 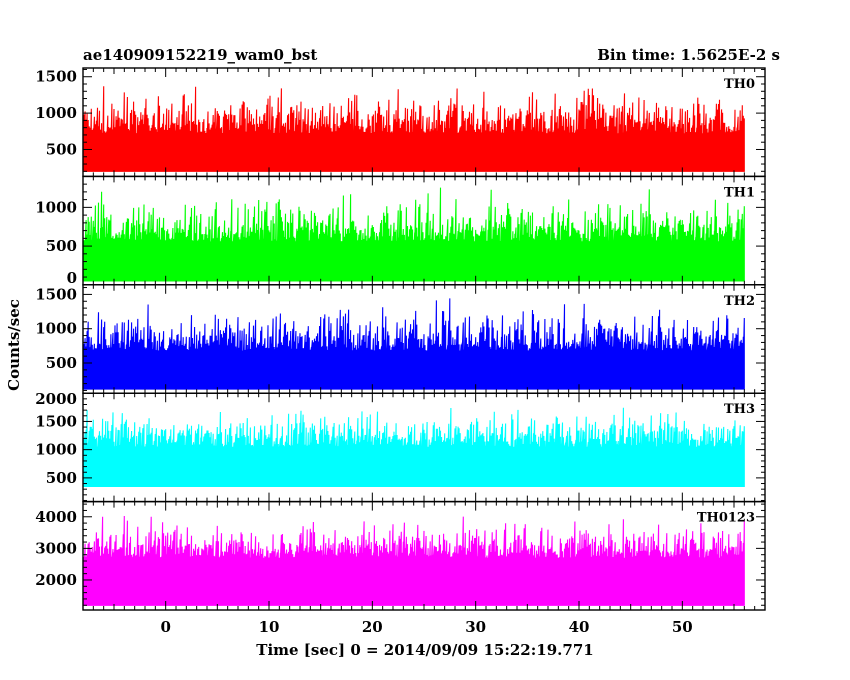 What do you see at coordinates (739, 84) in the screenshot?
I see `panel-label-th0: TH0` at bounding box center [739, 84].